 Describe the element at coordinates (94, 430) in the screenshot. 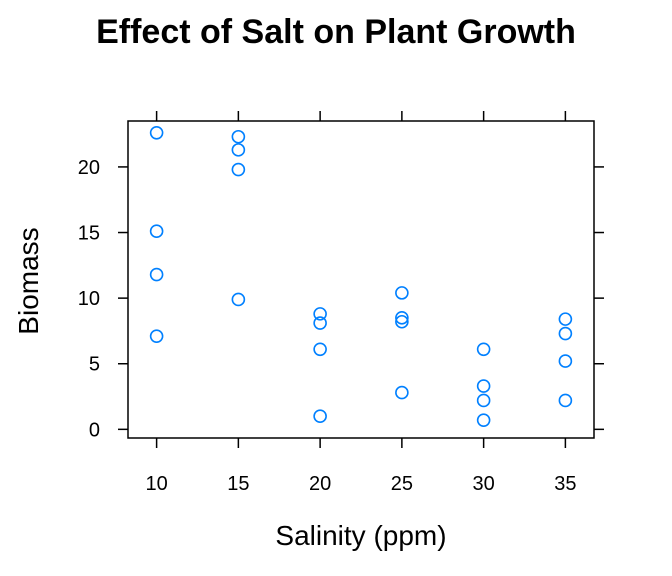

I see `y-tick-label-0: 0` at that location.